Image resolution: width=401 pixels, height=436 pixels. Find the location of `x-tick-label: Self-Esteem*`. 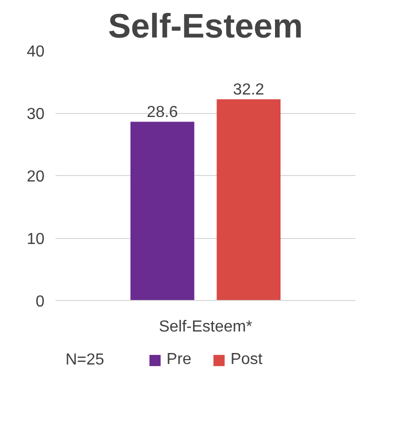

x-tick-label: Self-Esteem* is located at coordinates (205, 327).